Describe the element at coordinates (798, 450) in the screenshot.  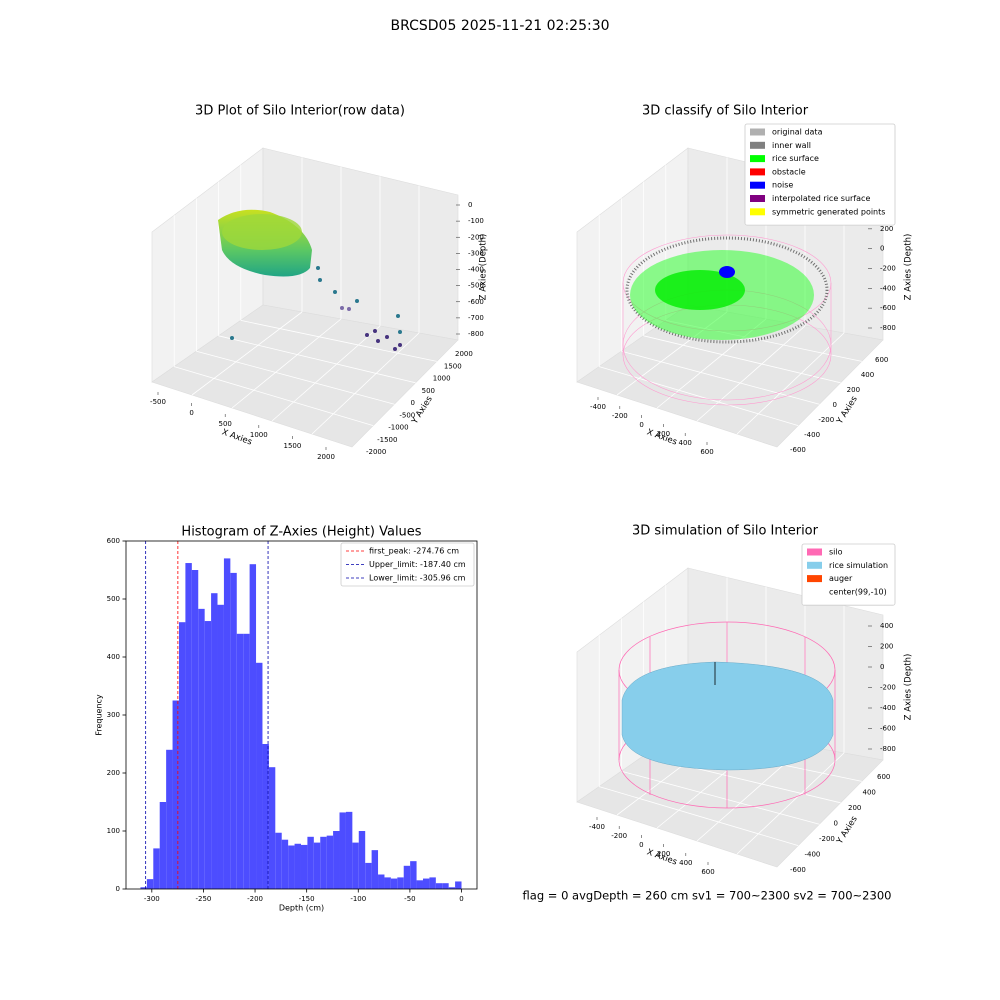
I see `y-tick-label: -600` at that location.